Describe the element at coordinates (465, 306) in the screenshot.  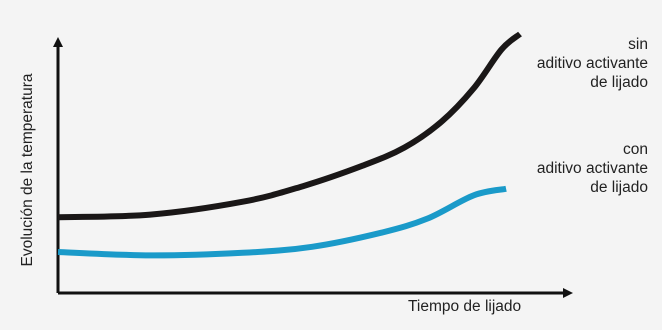
I see `x-axis-label: Tiempo de lijado` at that location.